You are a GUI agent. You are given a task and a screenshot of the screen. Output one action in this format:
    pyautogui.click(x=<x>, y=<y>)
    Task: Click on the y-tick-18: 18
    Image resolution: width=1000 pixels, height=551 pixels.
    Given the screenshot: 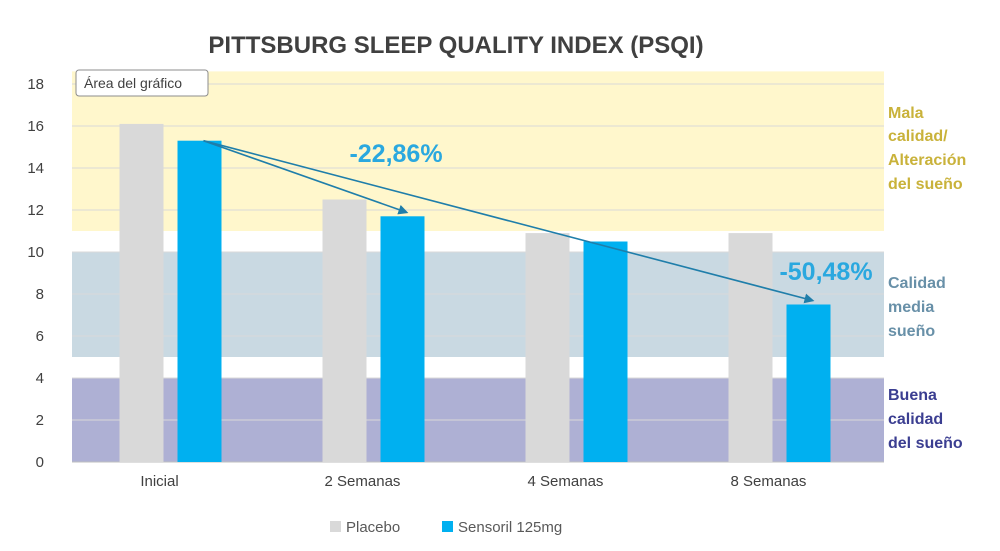 What is the action you would take?
    pyautogui.click(x=35, y=84)
    